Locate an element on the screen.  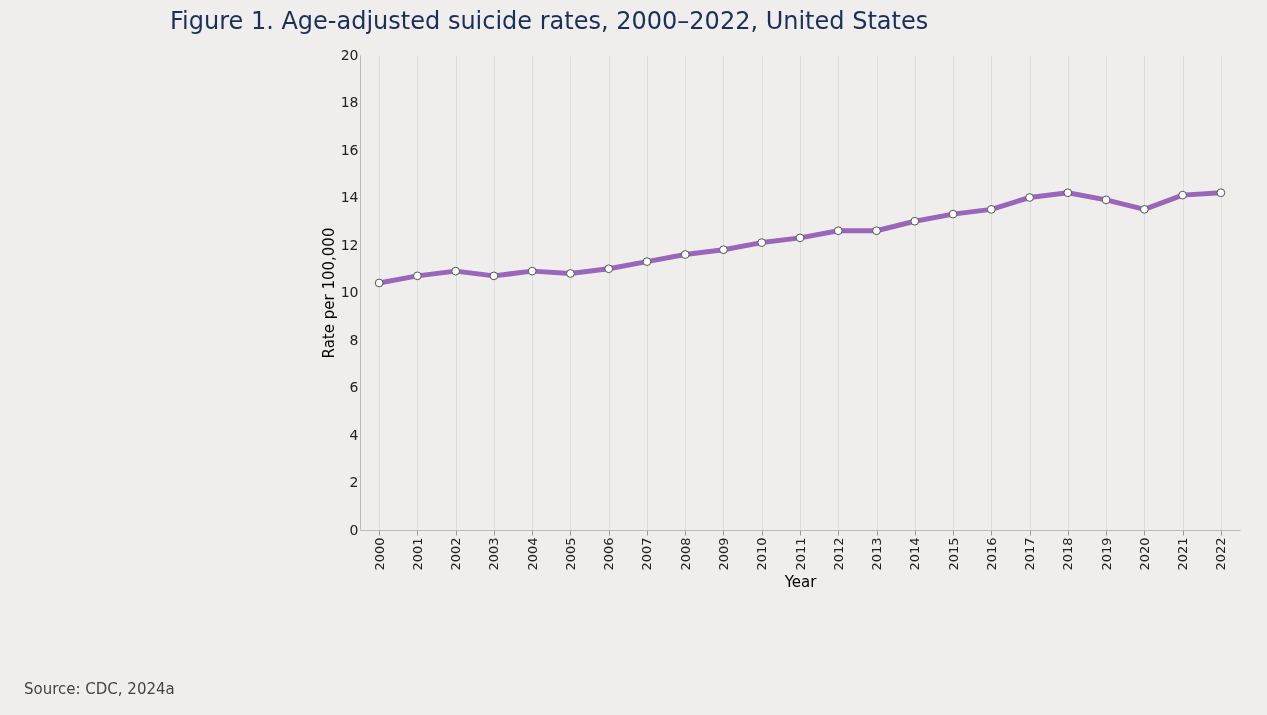
x-tick-label: 2015 is located at coordinates (953, 554).